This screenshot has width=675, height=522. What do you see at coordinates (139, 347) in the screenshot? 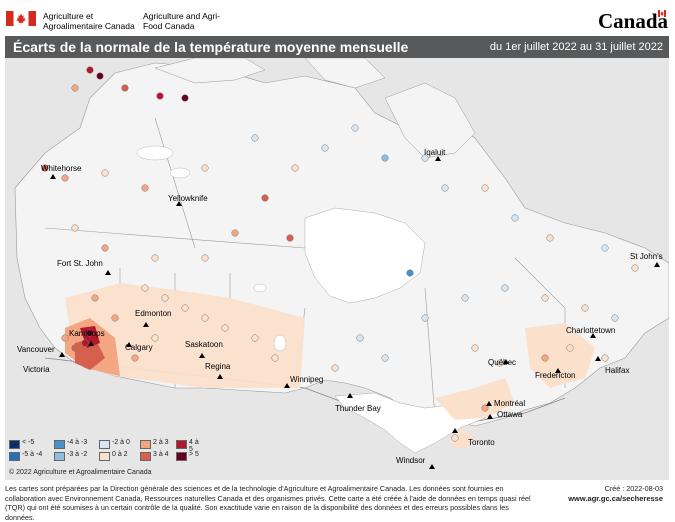
I see `city-label-calgary: Calgary` at bounding box center [139, 347].